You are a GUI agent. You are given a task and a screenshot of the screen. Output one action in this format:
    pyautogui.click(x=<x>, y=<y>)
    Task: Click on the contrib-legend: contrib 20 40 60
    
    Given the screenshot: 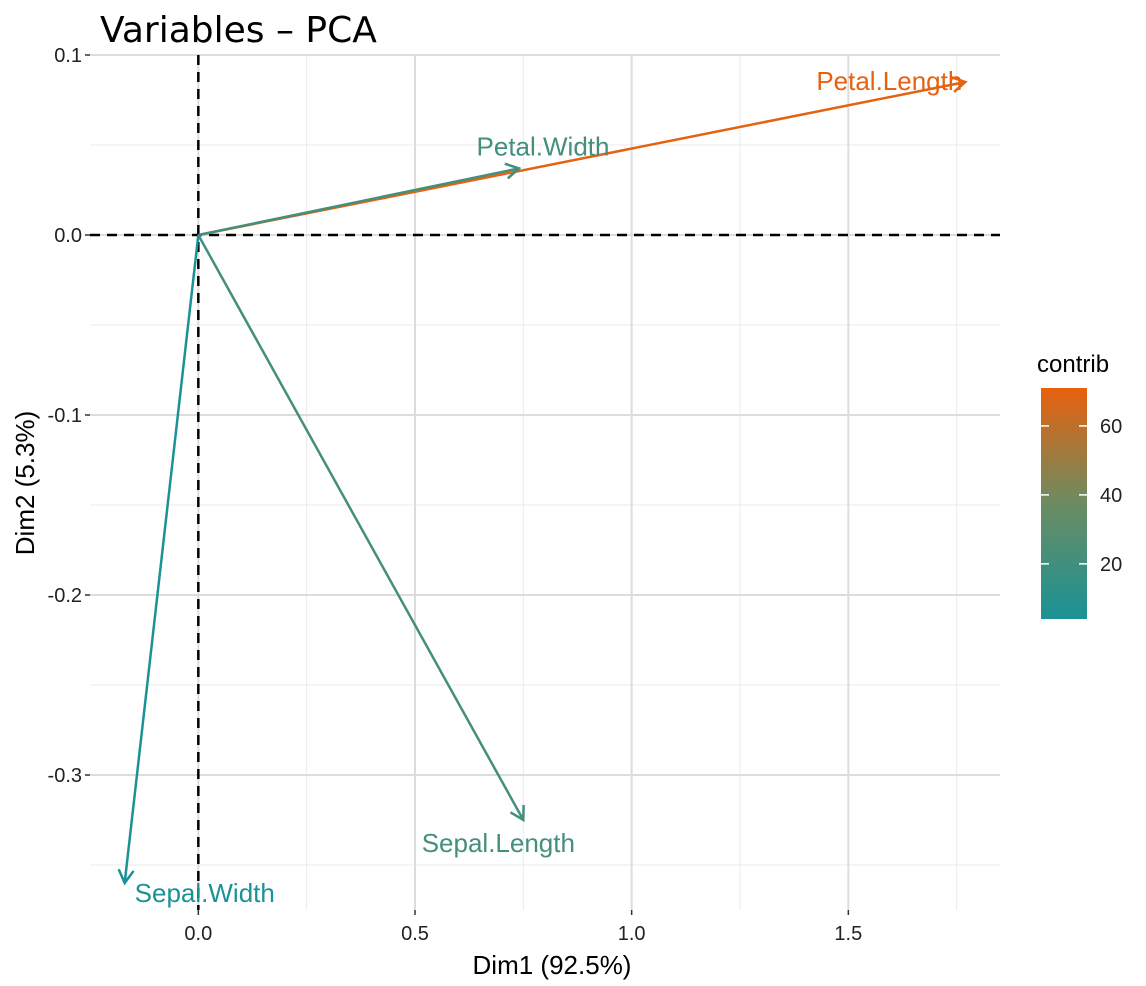 What is the action you would take?
    pyautogui.click(x=1079, y=485)
    